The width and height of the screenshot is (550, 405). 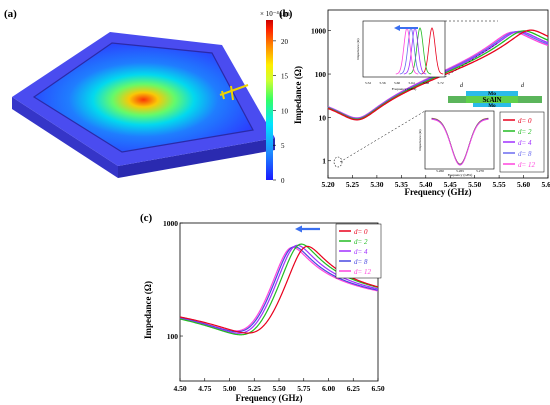 I want to click on schematic-top-electrode: Mo, so click(x=492, y=94).